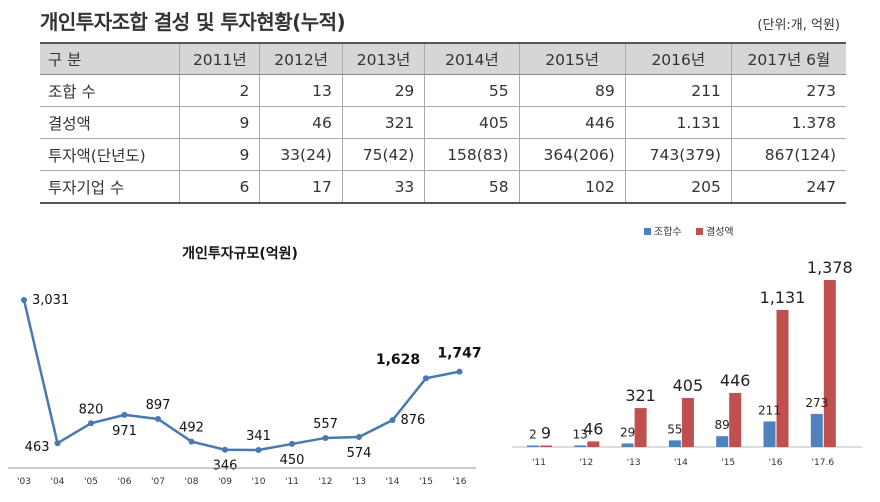 This screenshot has width=880, height=502. I want to click on table-cell: 364(206), so click(572, 154).